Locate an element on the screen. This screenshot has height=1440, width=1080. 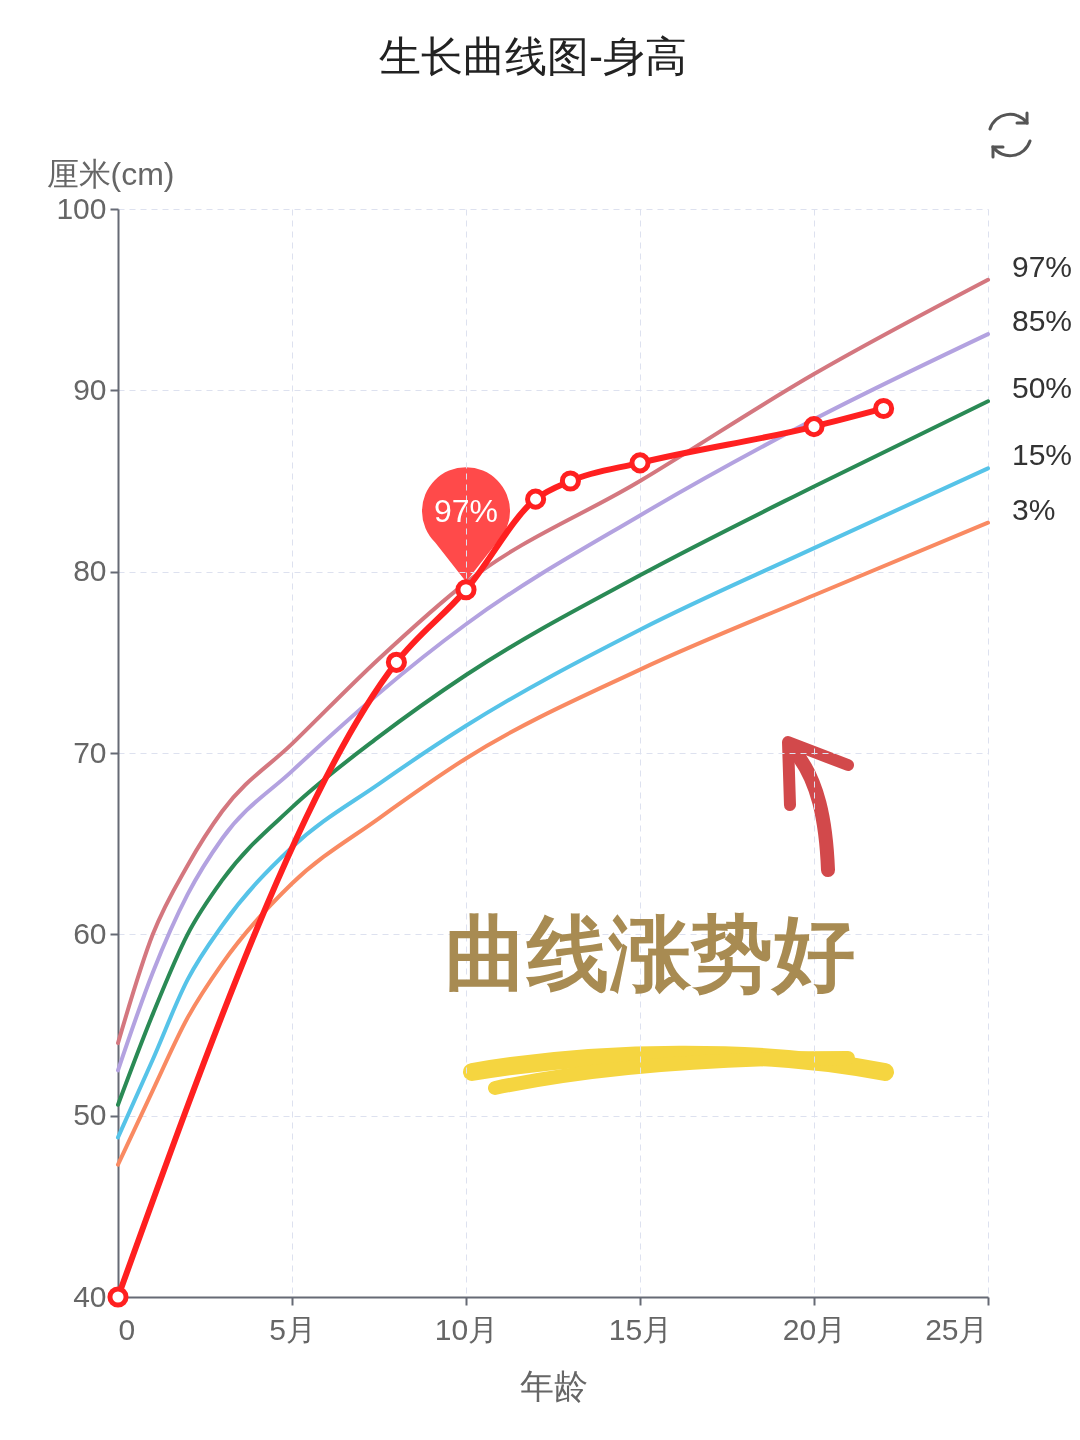
y-tick-label: 40 is located at coordinates (90, 1296).